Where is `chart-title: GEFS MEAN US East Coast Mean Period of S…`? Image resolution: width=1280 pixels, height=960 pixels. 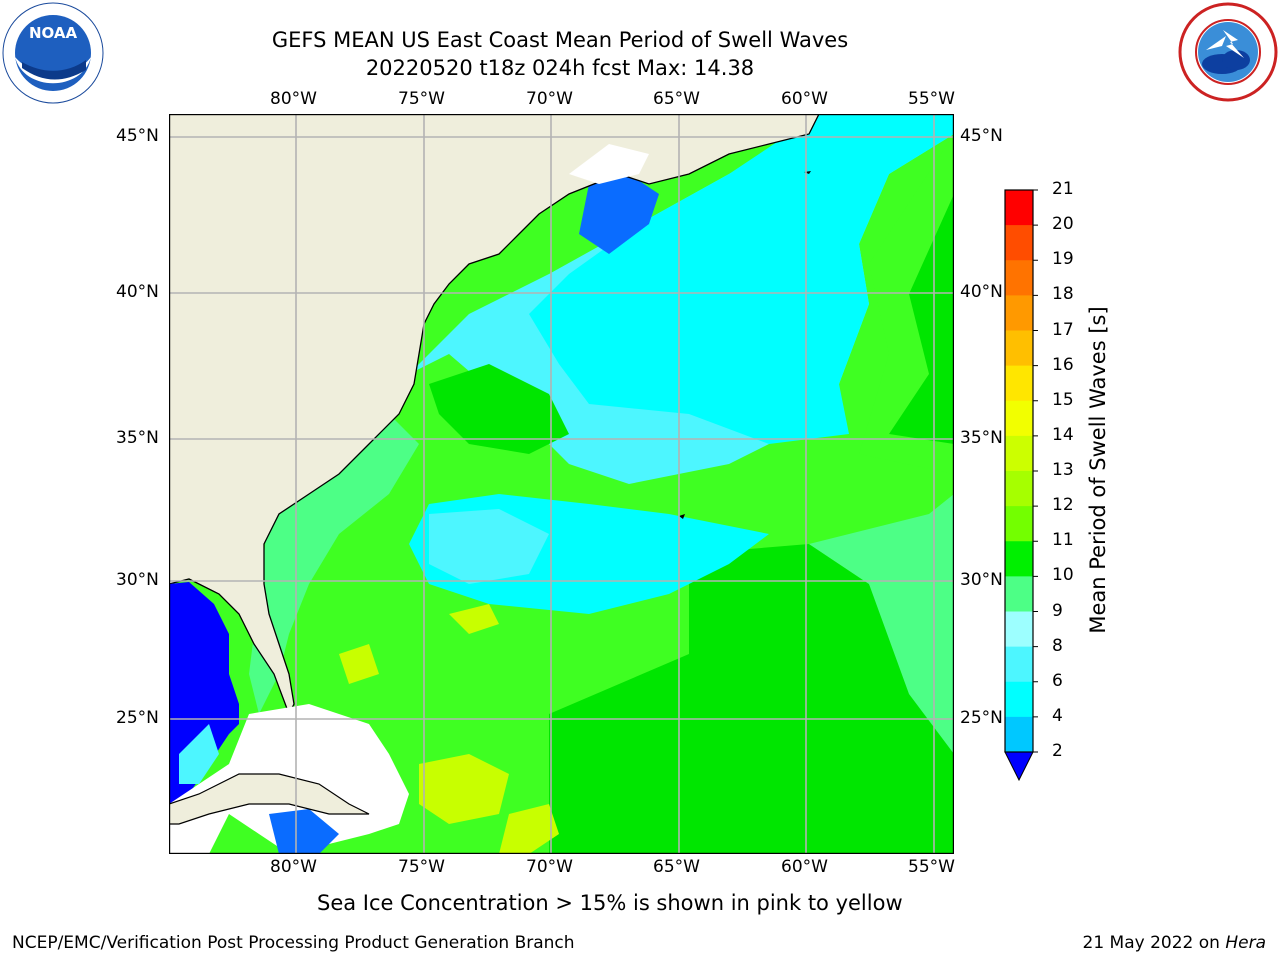
chart-title: GEFS MEAN US East Coast Mean Period of S… is located at coordinates (560, 40).